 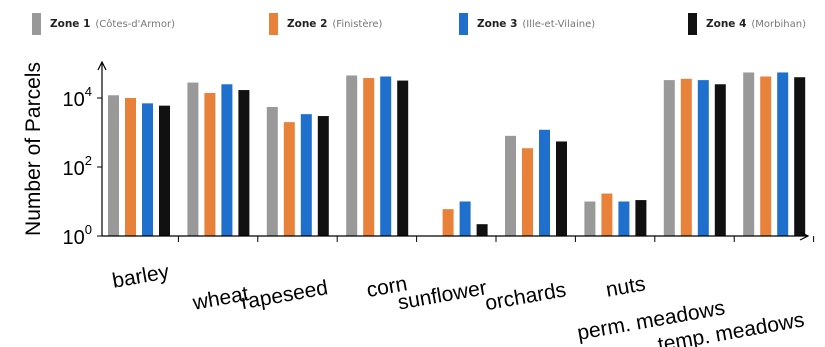 I want to click on legend-item-zone-2: Zone 2 (Finistère), so click(x=325, y=24).